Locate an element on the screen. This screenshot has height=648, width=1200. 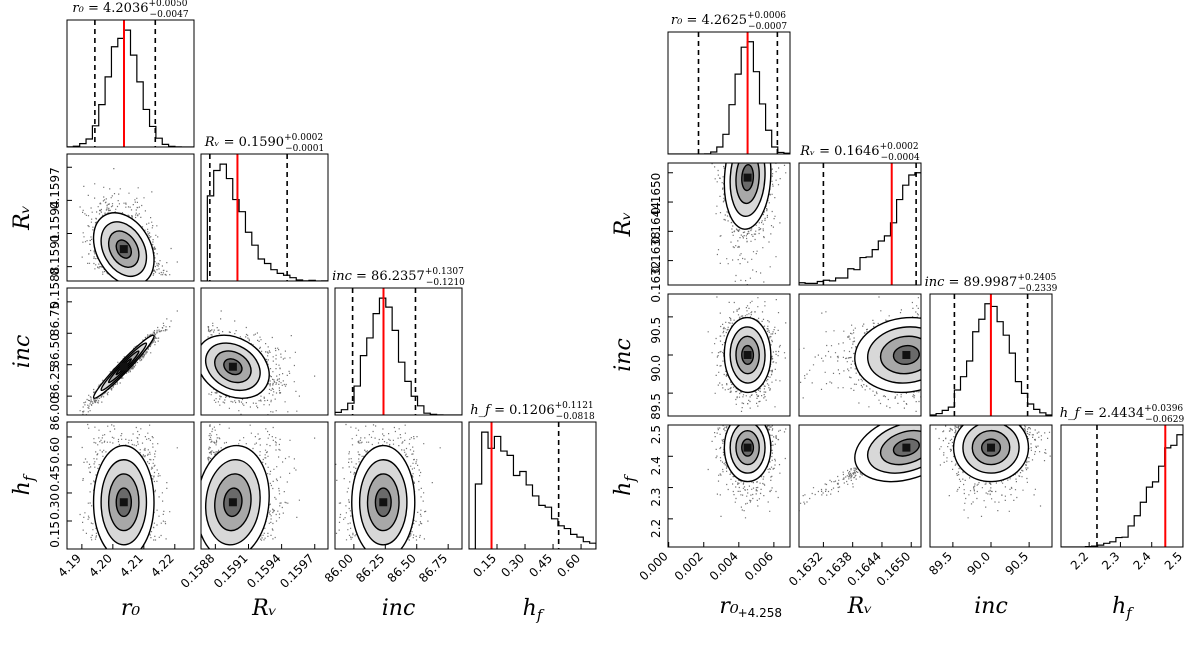
x-tick-label: 0.006 is located at coordinates (759, 566).